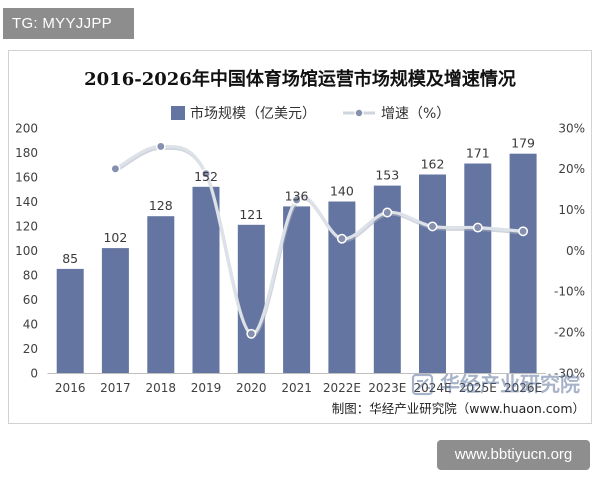  Describe the element at coordinates (342, 287) in the screenshot. I see `bar-2022e` at that location.